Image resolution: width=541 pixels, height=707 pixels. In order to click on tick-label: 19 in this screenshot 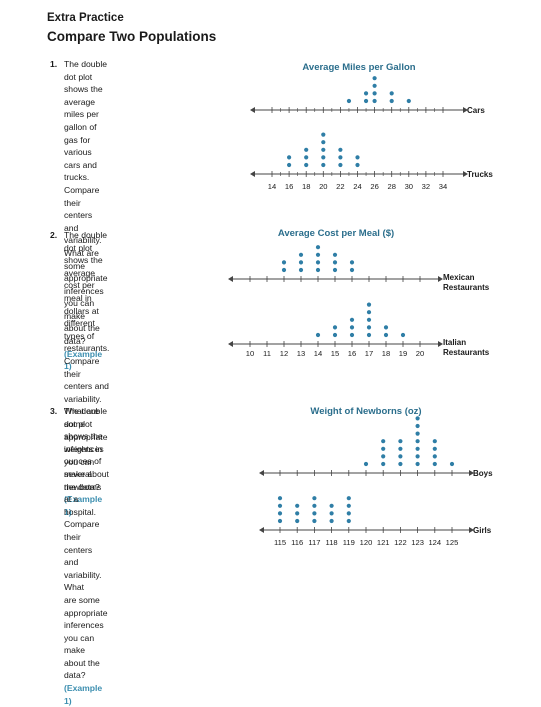, I will do `click(403, 353)`.